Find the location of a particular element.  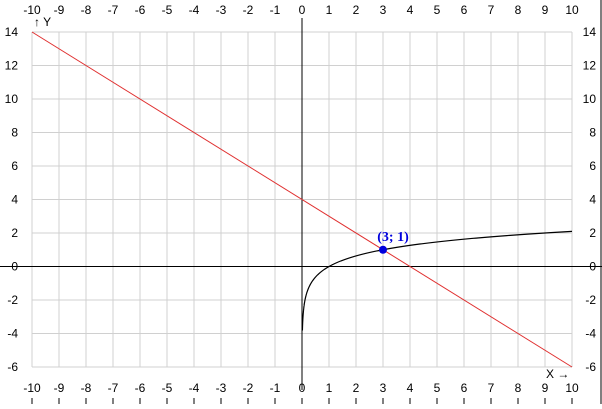

x-tick-label-bottom: -4 is located at coordinates (194, 388).